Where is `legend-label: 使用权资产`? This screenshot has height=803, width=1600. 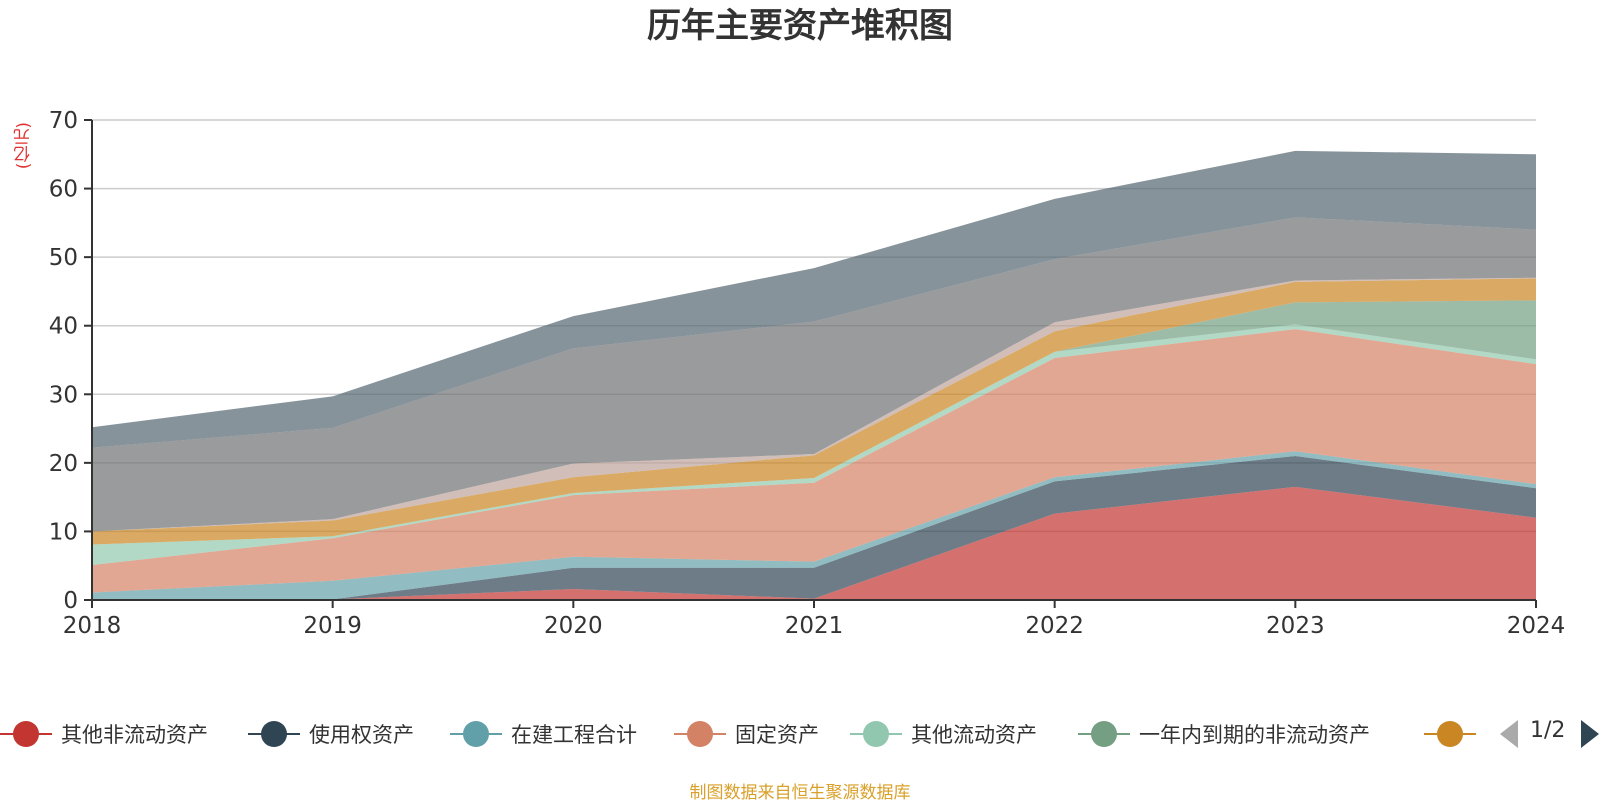 legend-label: 使用权资产 is located at coordinates (361, 735).